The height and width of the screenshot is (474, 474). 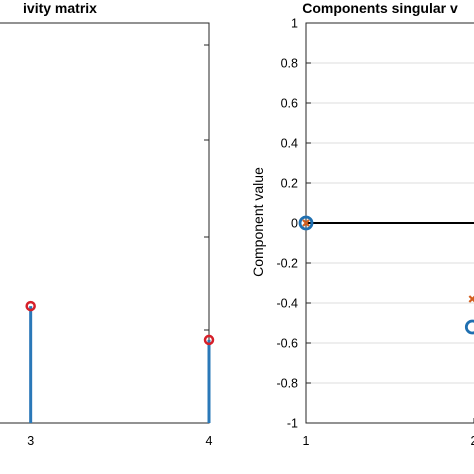 What do you see at coordinates (30, 441) in the screenshot?
I see `x-tick-label: 3` at bounding box center [30, 441].